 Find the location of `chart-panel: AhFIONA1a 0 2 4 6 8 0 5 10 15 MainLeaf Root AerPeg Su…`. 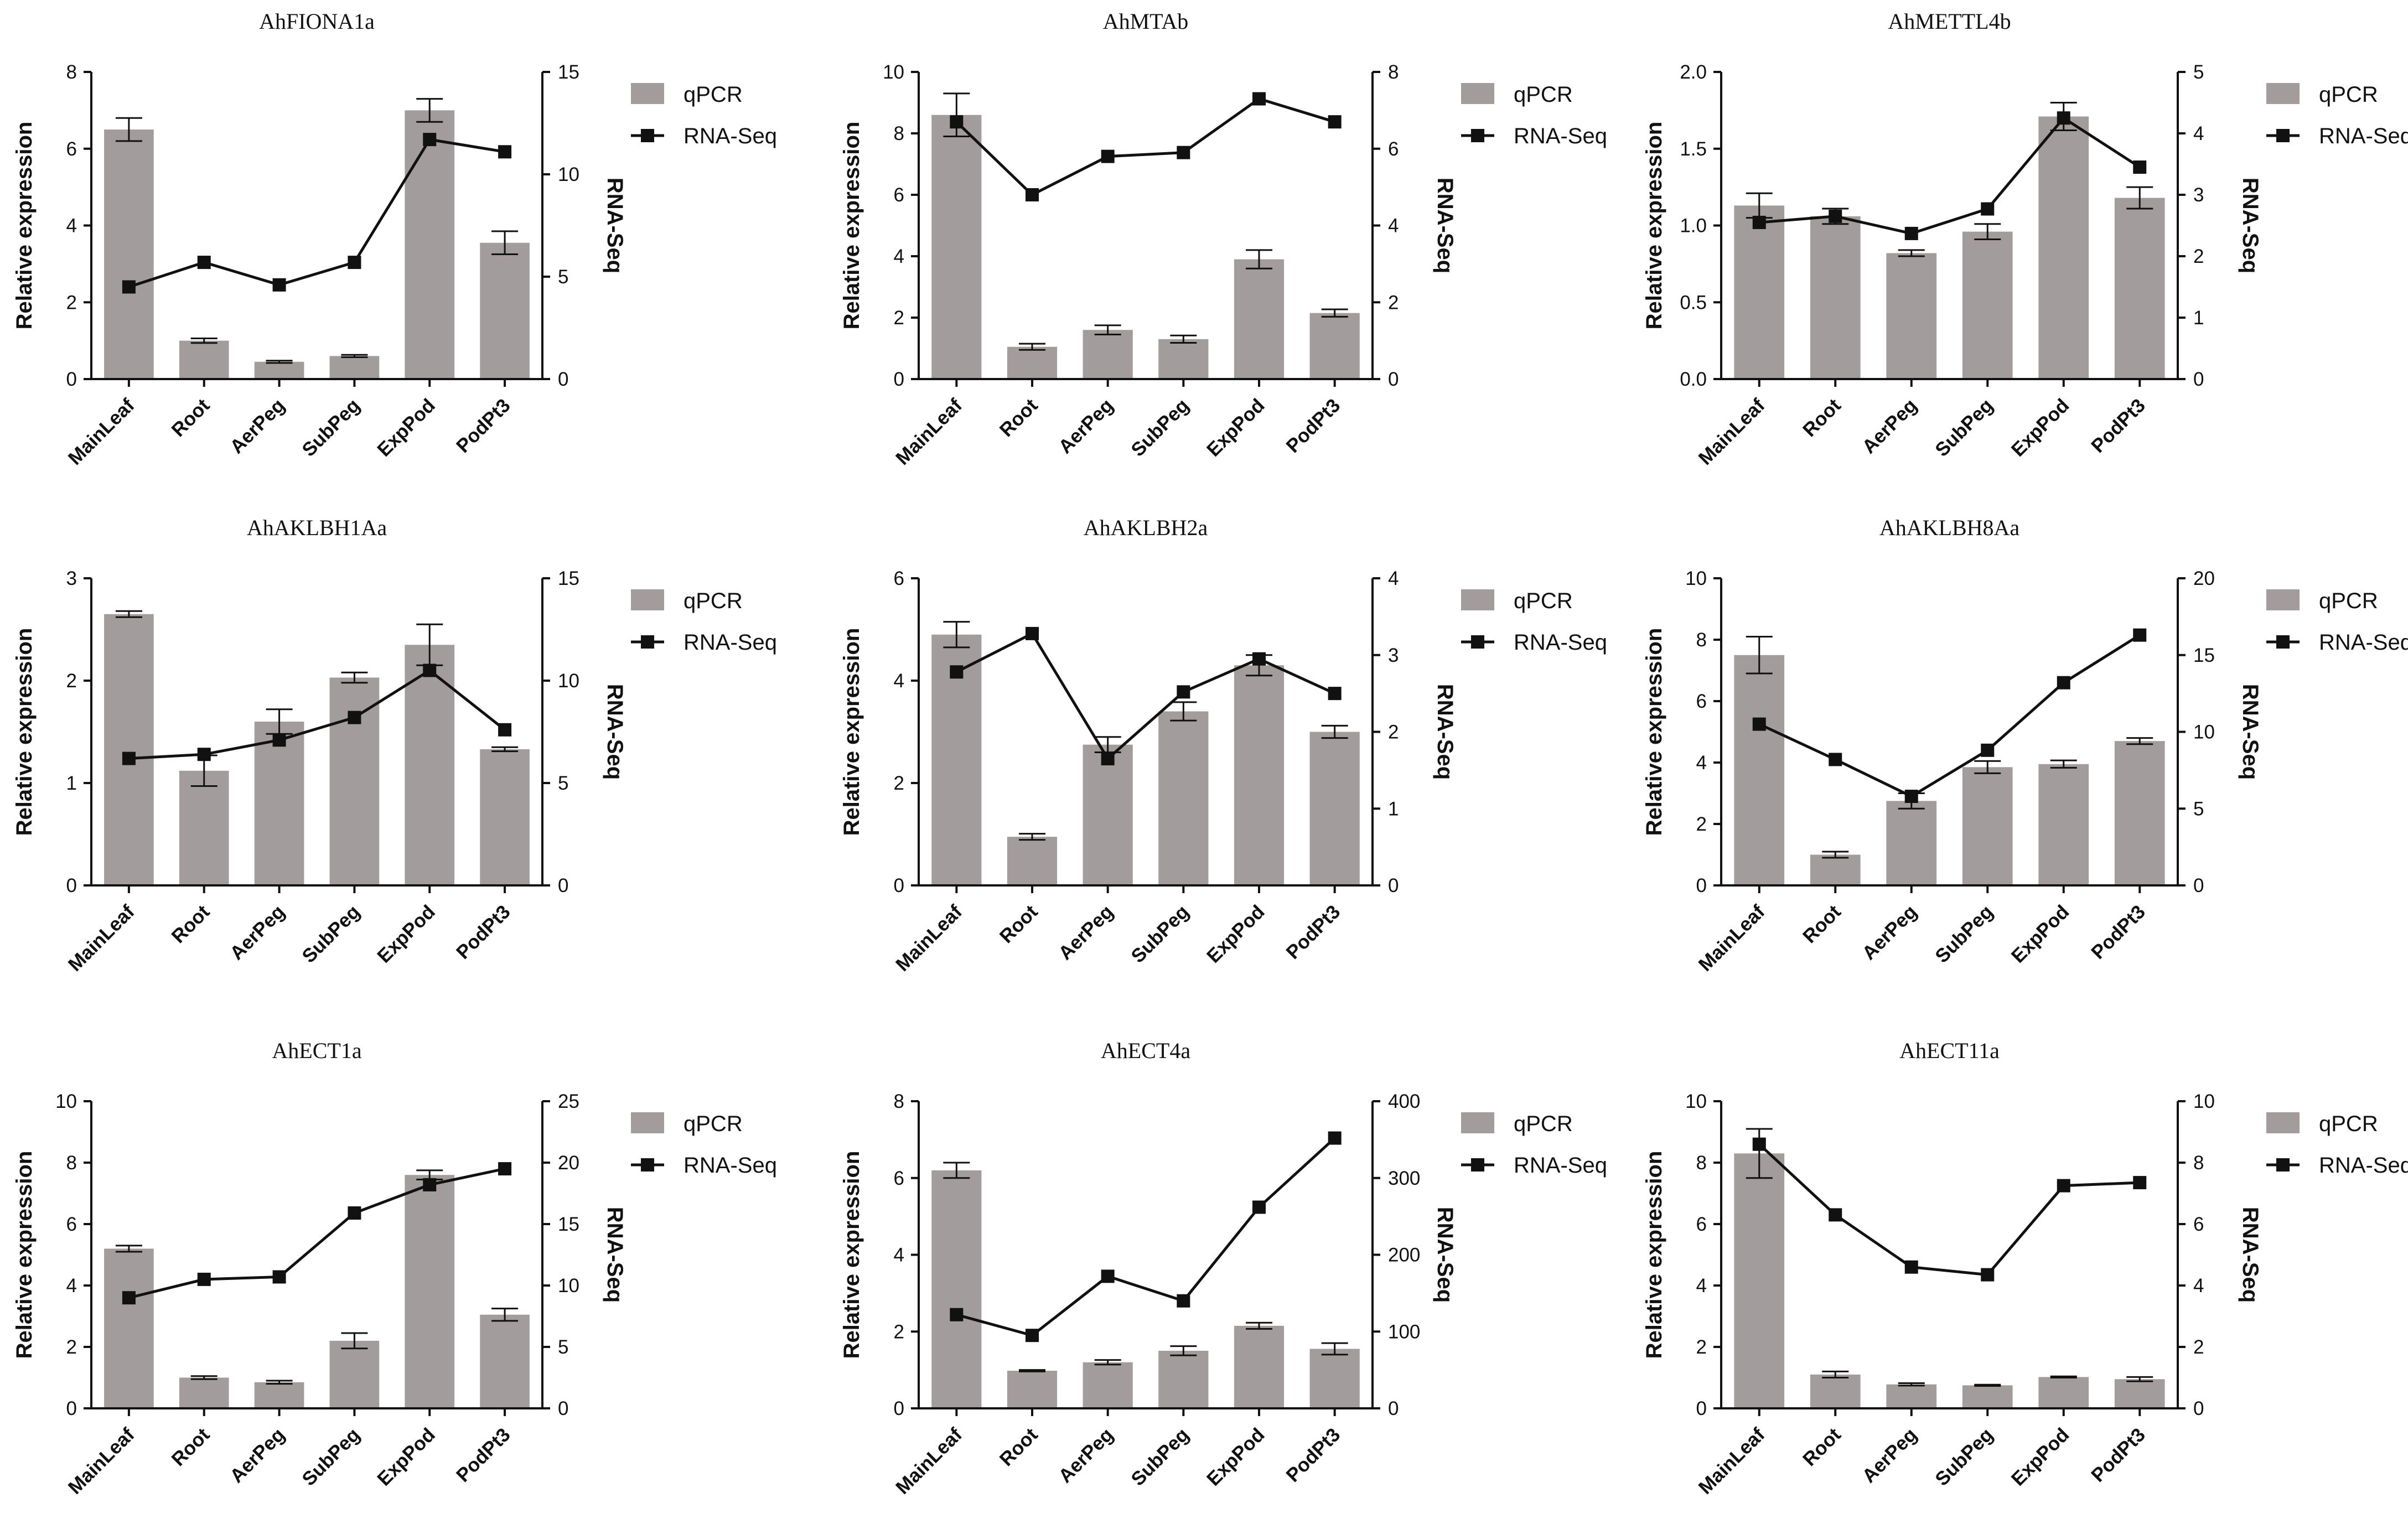

chart-panel: AhFIONA1a 0 2 4 6 8 0 5 10 15 MainLeaf Root AerPeg Su… is located at coordinates (394, 239).